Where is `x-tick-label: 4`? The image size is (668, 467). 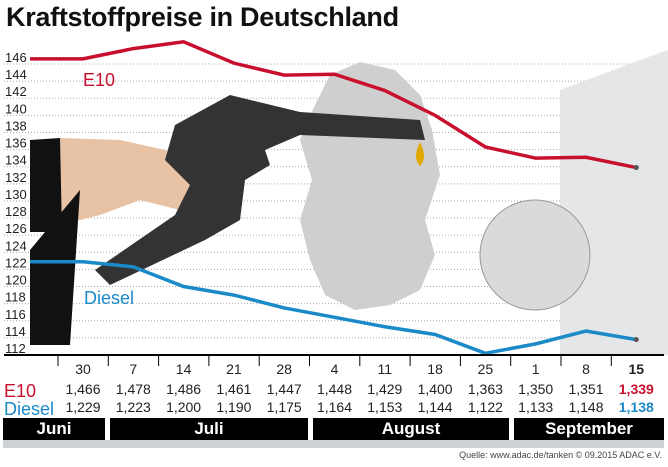 x-tick-label: 4 is located at coordinates (334, 369).